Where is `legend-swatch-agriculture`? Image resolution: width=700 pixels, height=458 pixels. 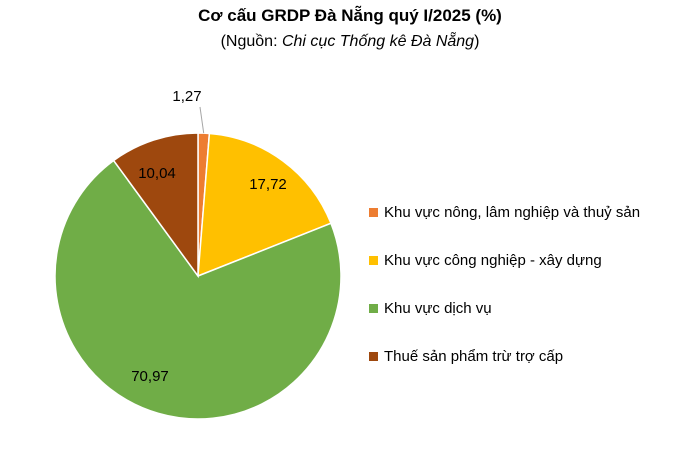
legend-swatch-agriculture is located at coordinates (373, 212).